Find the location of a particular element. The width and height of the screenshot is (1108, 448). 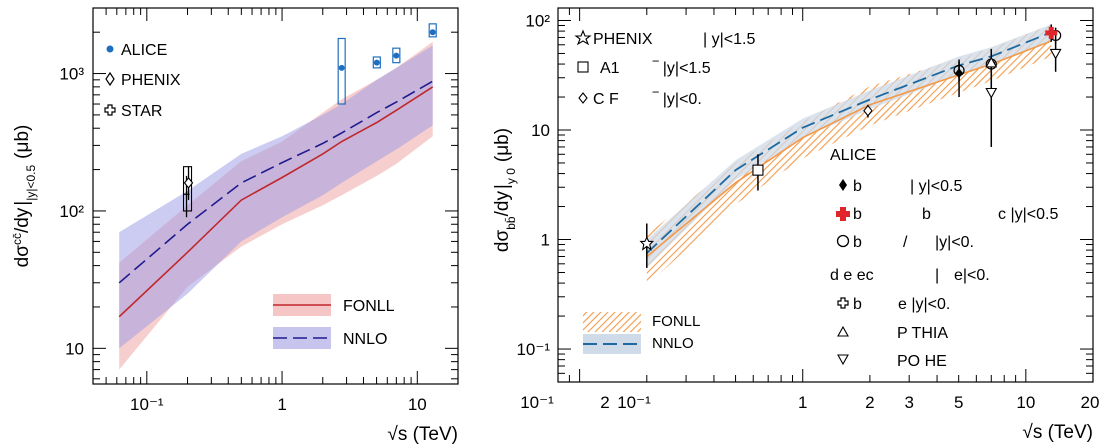

phenix-right-legend-cond: | y|<1.5 is located at coordinates (729, 39).